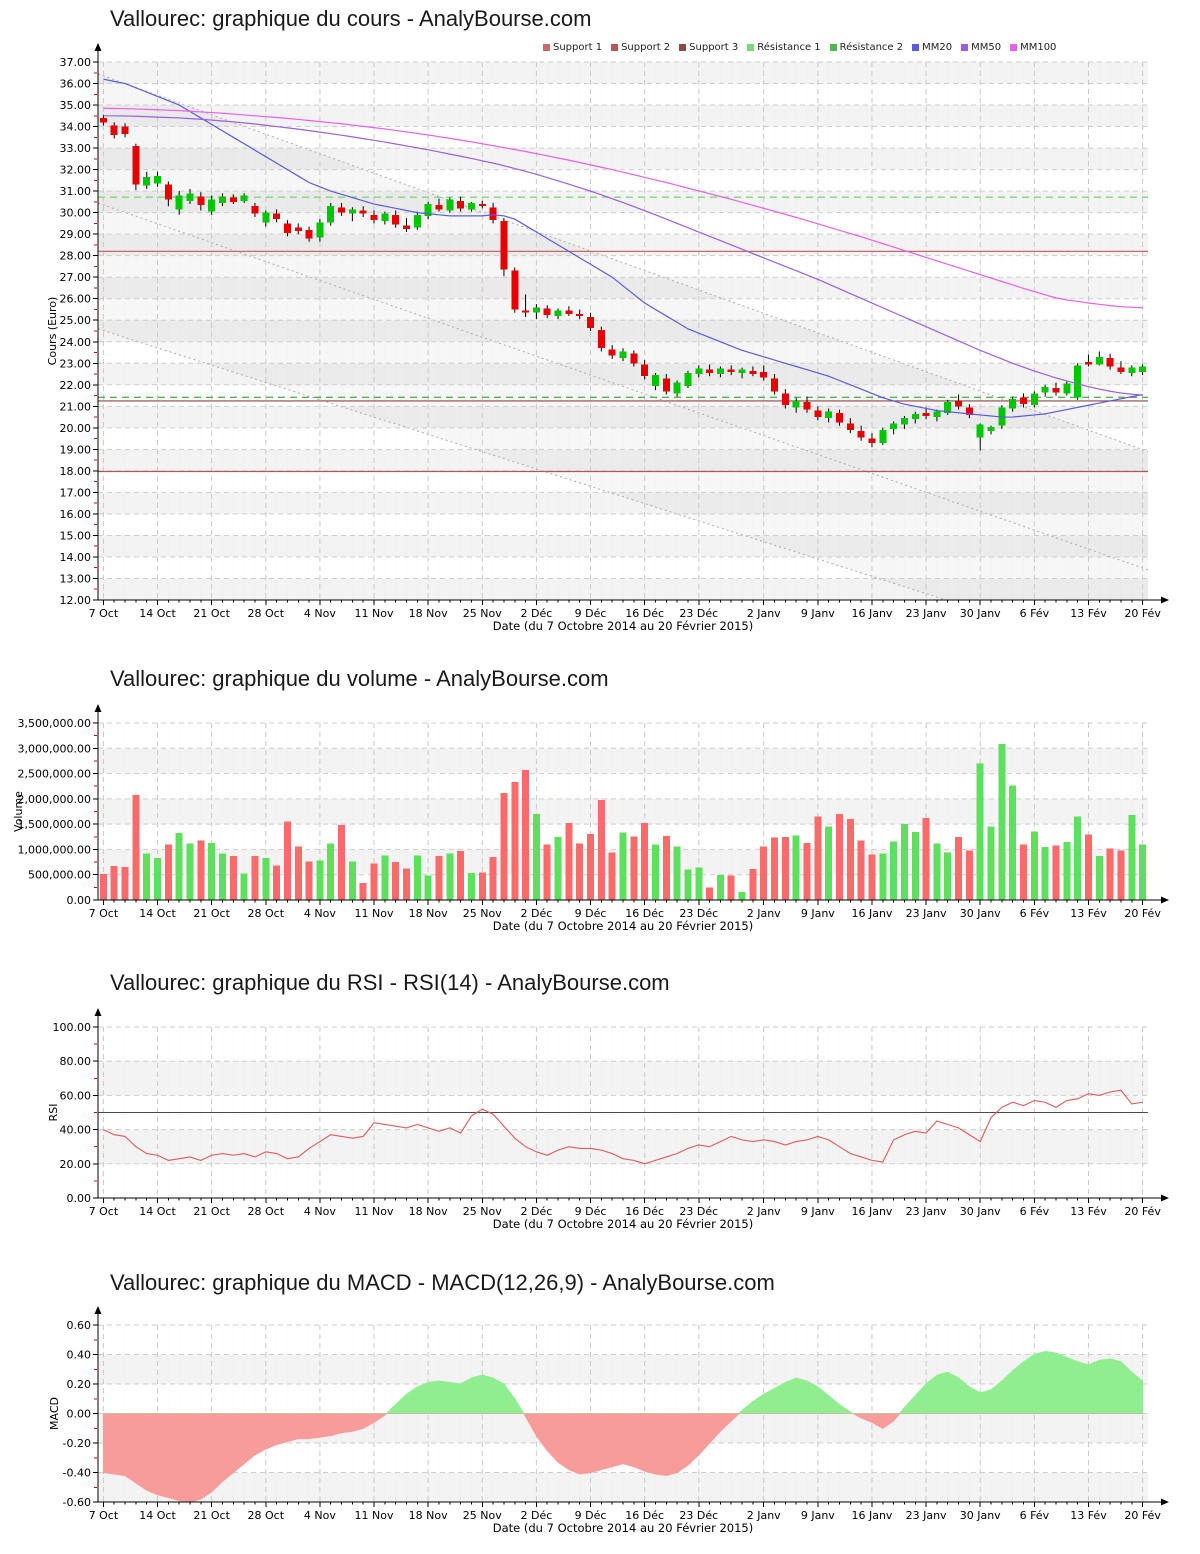 The height and width of the screenshot is (1554, 1200). What do you see at coordinates (77, 1443) in the screenshot?
I see `svg-text: -0.20` at bounding box center [77, 1443].